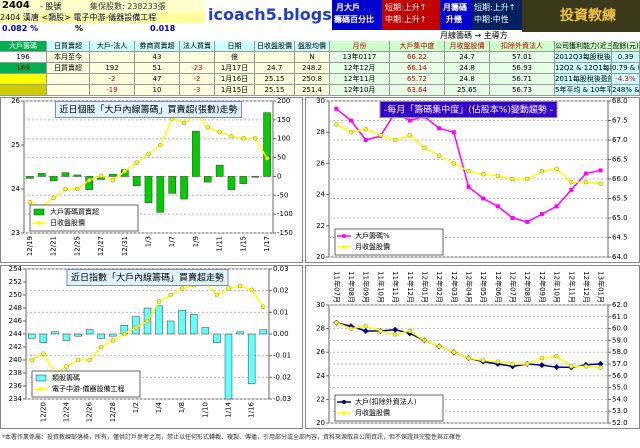 This screenshot has width=640, height=448. What do you see at coordinates (620, 160) in the screenshot?
I see `y-tick-label: 66.5` at bounding box center [620, 160].